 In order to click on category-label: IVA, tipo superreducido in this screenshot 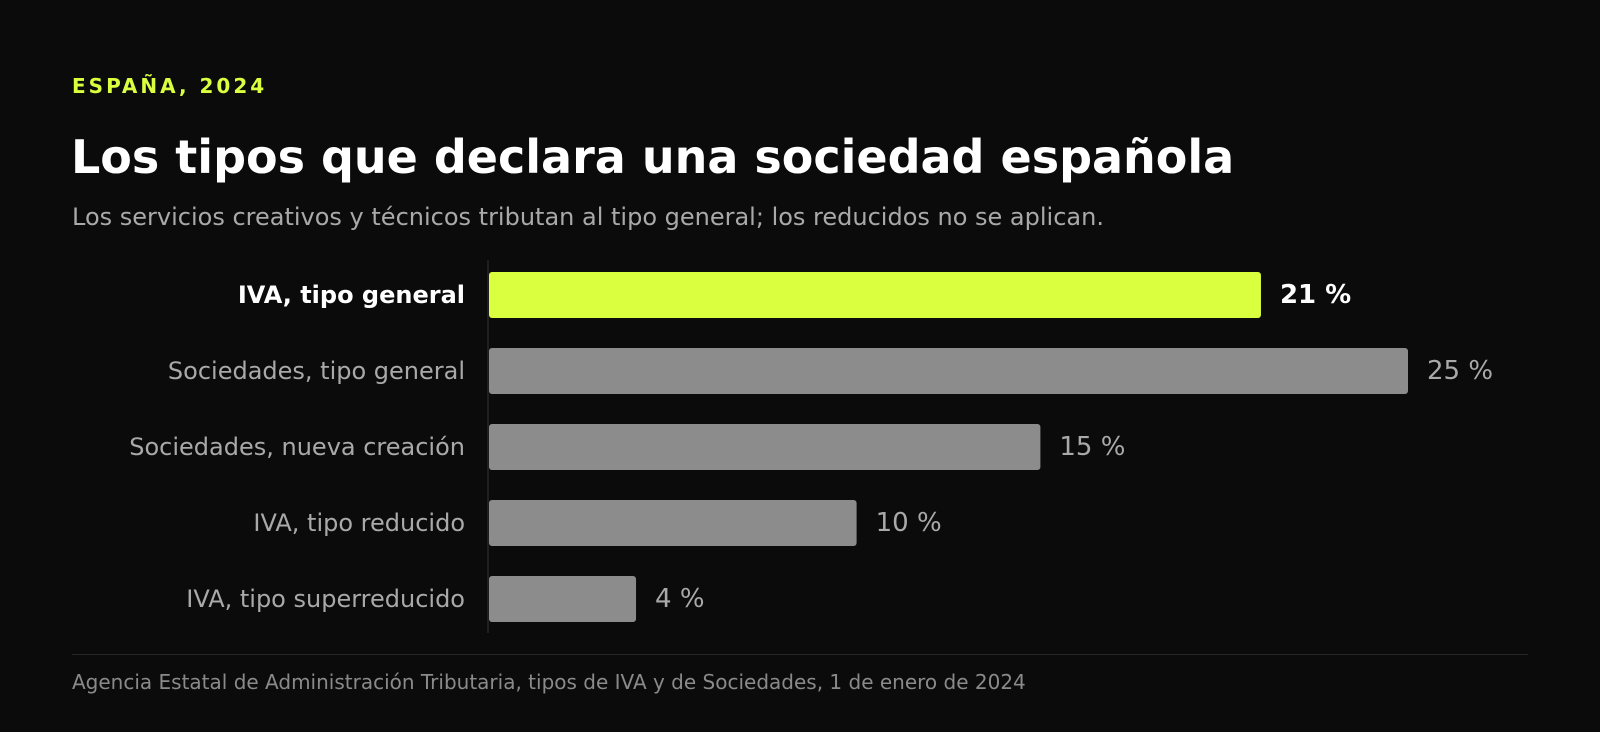, I will do `click(325, 599)`.